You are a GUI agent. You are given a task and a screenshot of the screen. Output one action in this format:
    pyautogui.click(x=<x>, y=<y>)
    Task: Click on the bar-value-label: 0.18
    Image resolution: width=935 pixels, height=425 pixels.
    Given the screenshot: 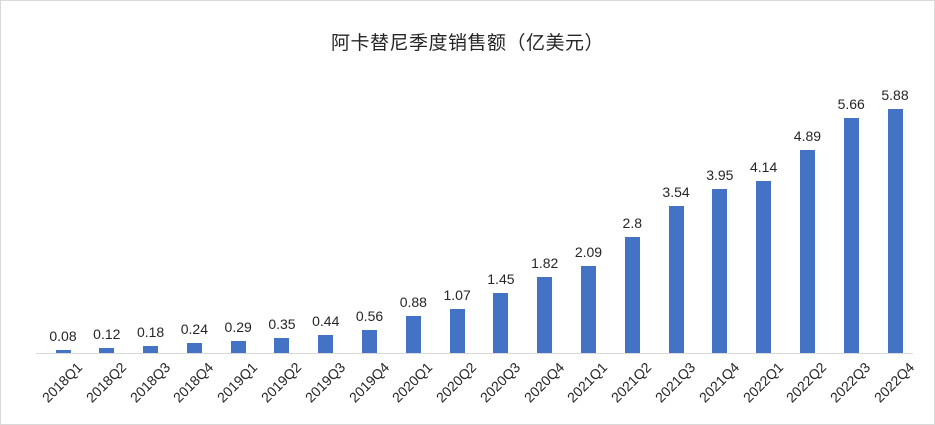 What is the action you would take?
    pyautogui.click(x=150, y=331)
    